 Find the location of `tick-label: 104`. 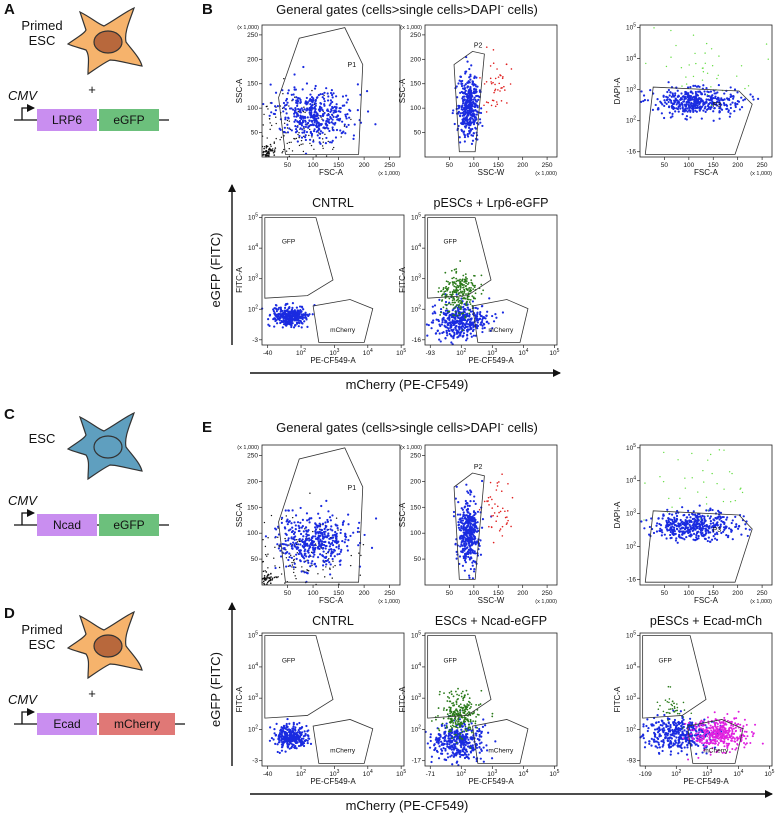

tick-label: 104 is located at coordinates (523, 352).